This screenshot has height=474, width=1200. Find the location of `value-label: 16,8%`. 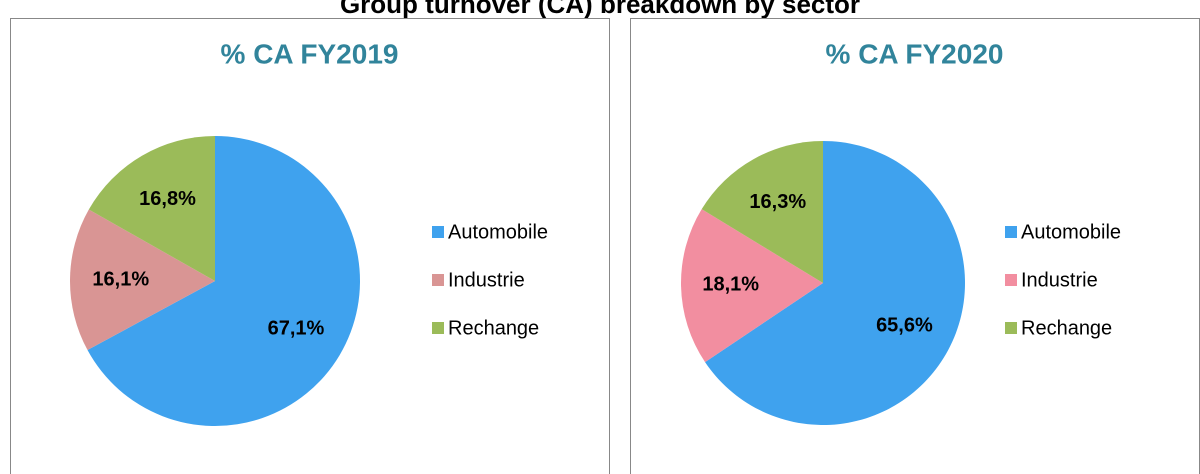

value-label: 16,8% is located at coordinates (167, 199).